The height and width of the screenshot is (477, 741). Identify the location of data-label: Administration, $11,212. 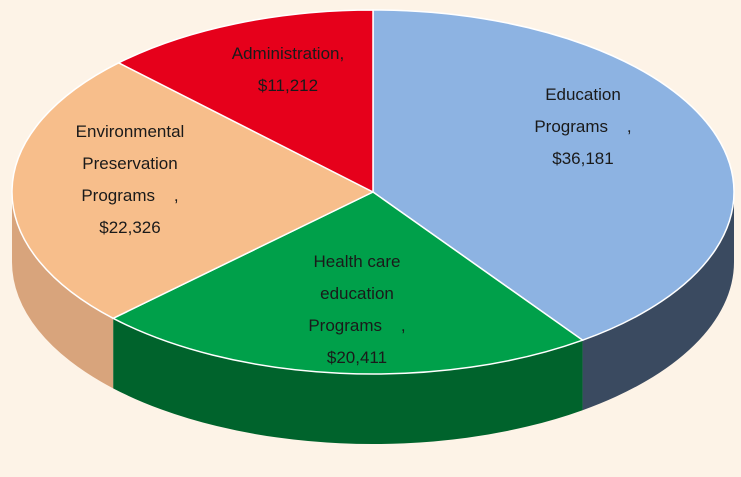
(288, 70).